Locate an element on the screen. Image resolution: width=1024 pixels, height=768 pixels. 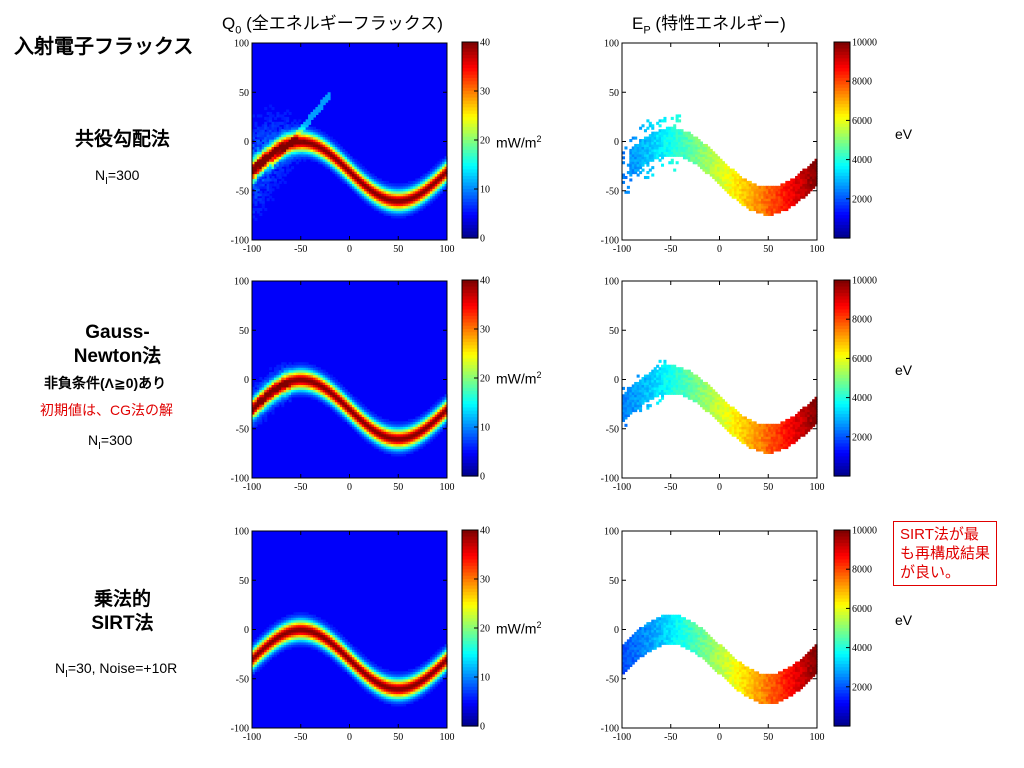
heatmap-cells is located at coordinates (720, 406).